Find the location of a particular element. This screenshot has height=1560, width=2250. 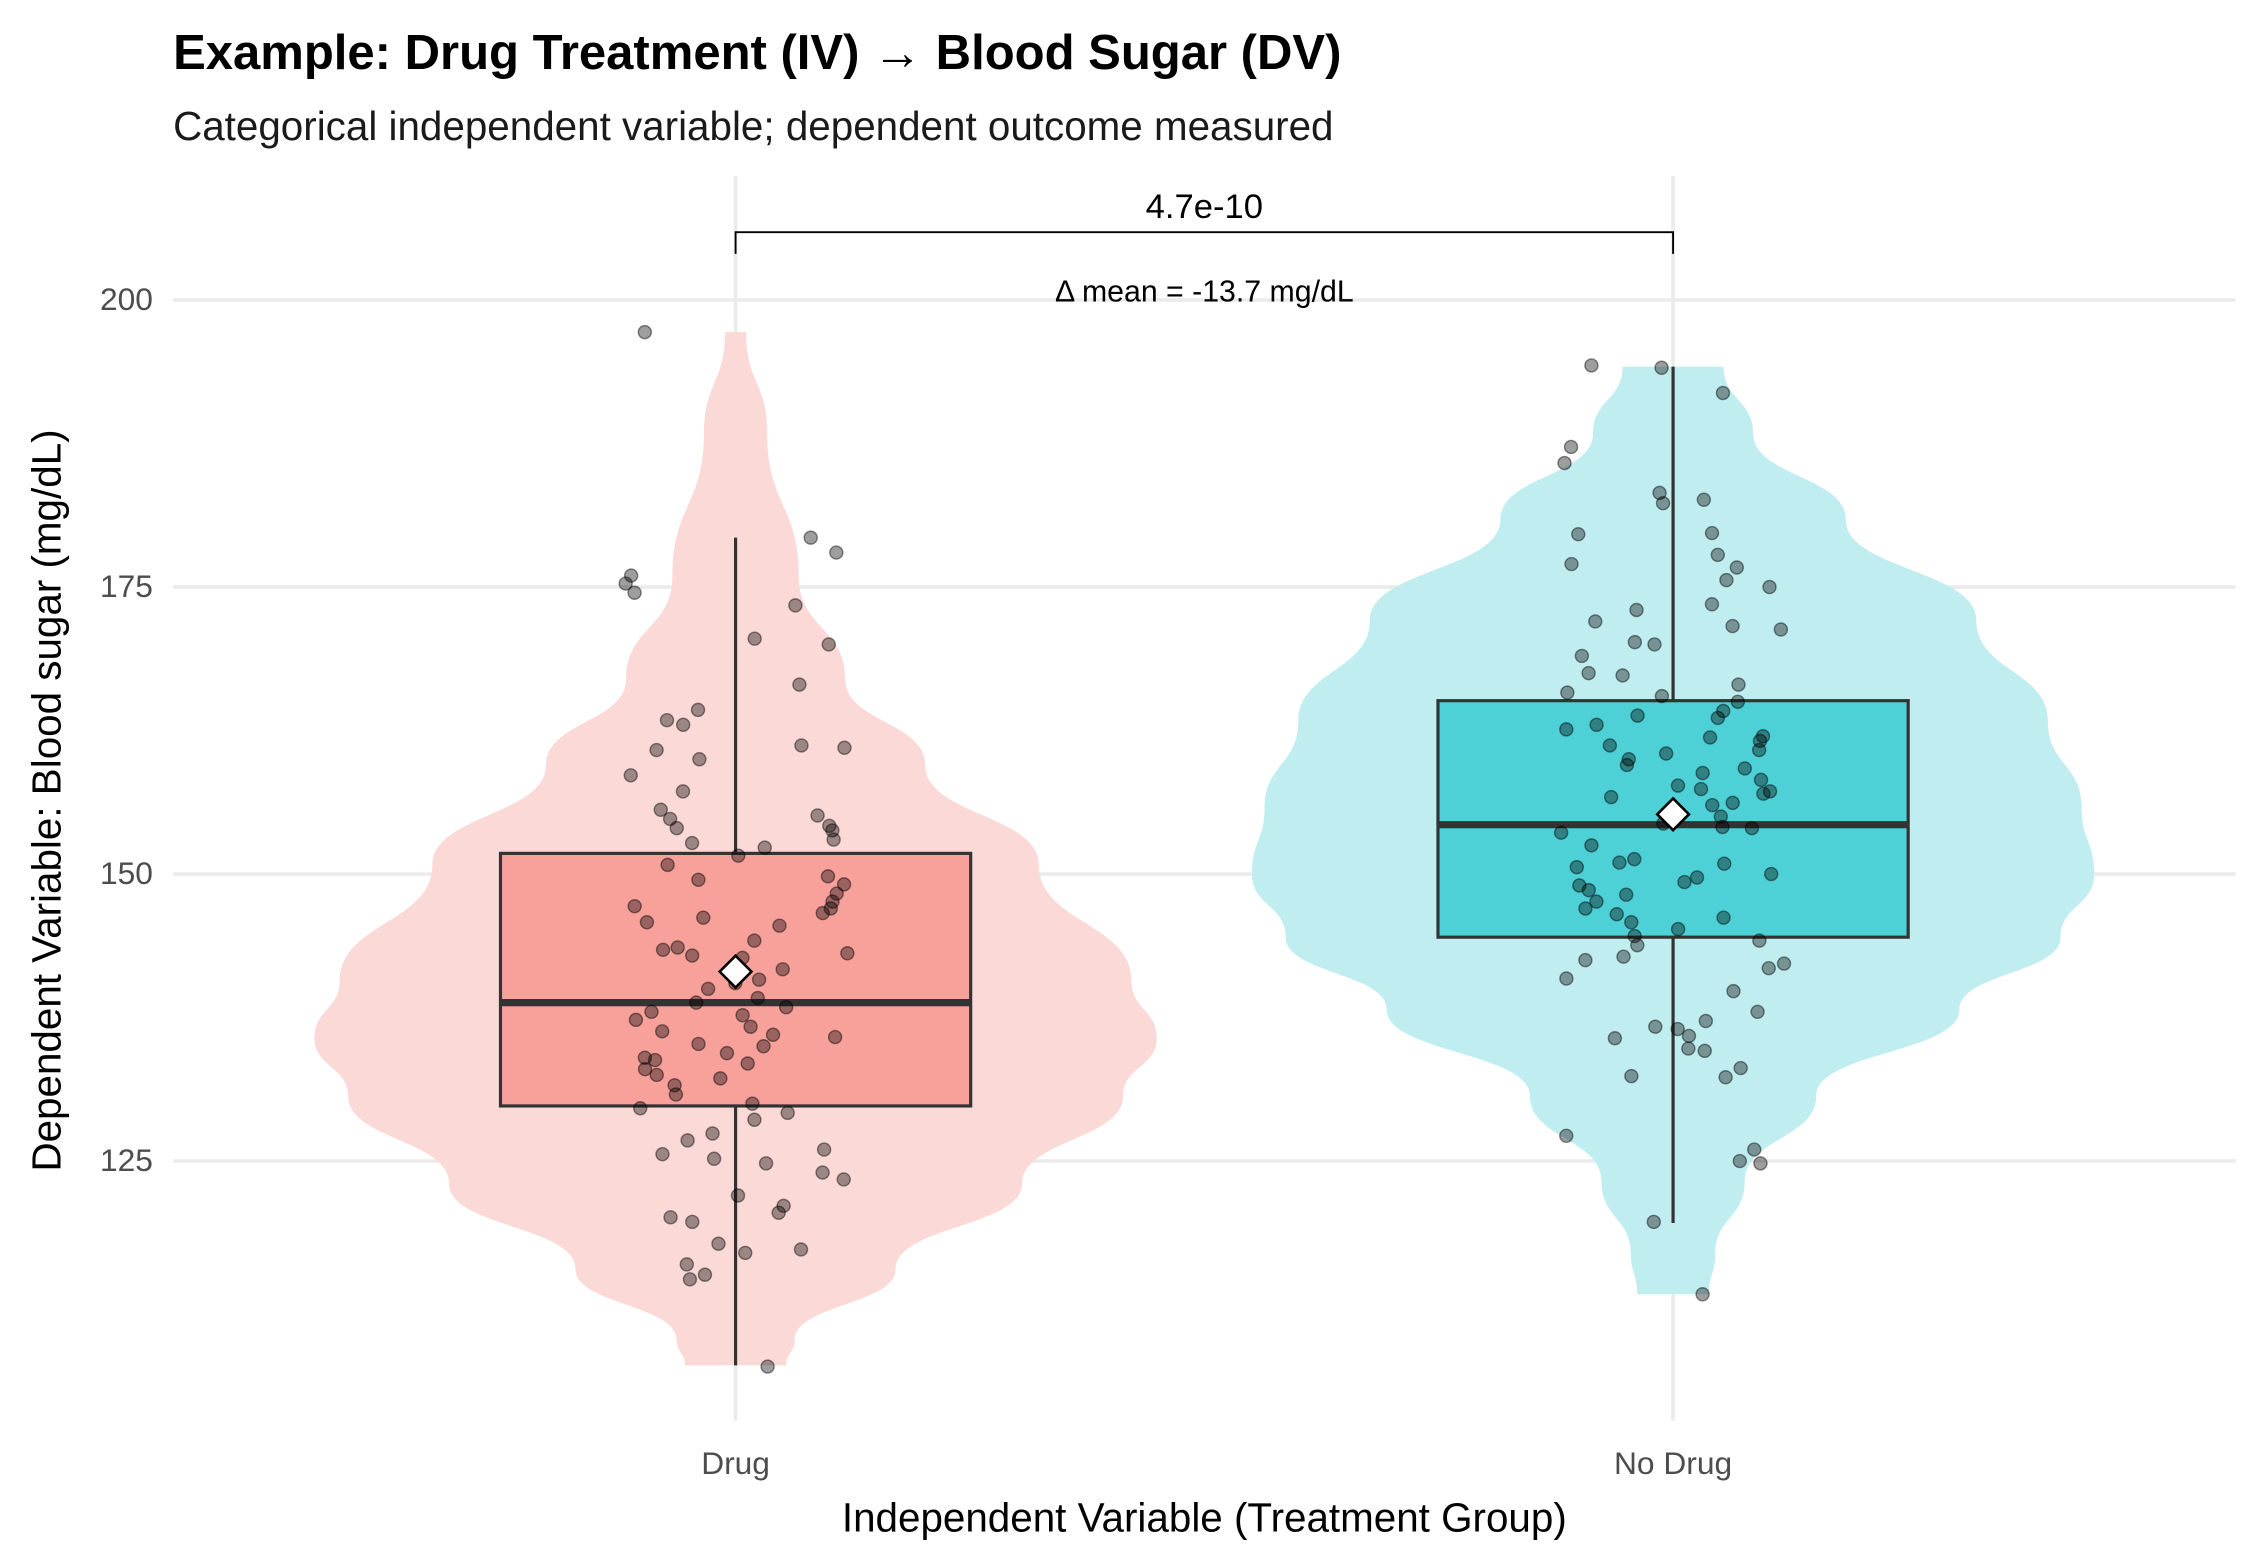

significance-bracket: 4.7e-10 Δ mean = -13.7 mg/dL is located at coordinates (1204, 248).